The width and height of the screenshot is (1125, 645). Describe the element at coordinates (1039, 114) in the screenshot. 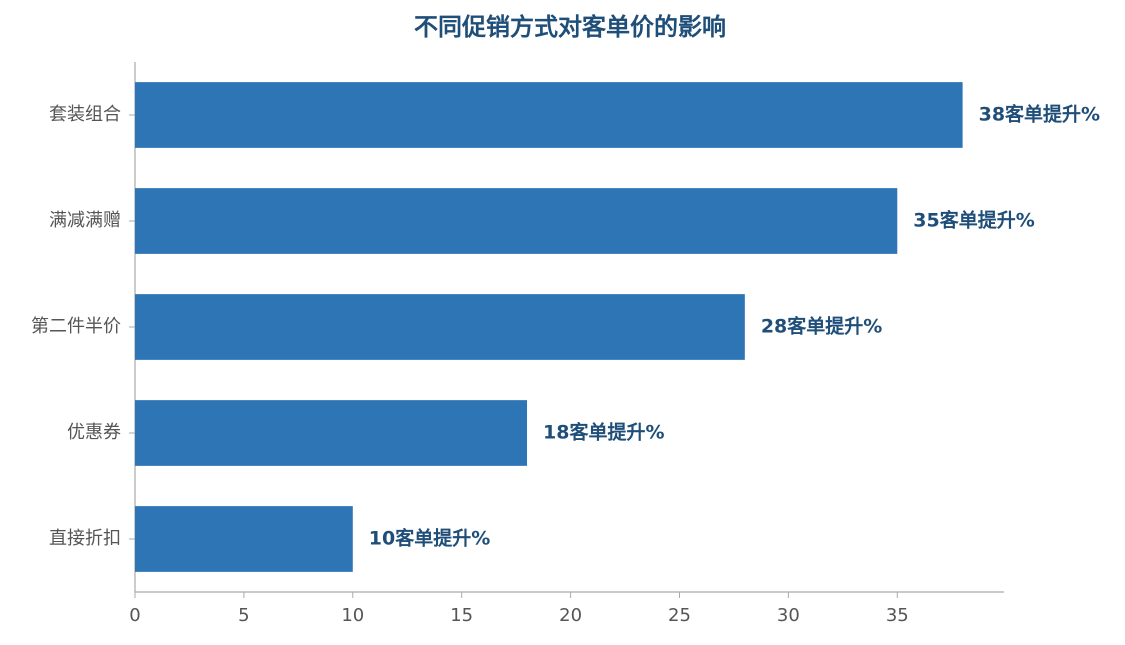

I see `value-label: 38客单提升%` at that location.